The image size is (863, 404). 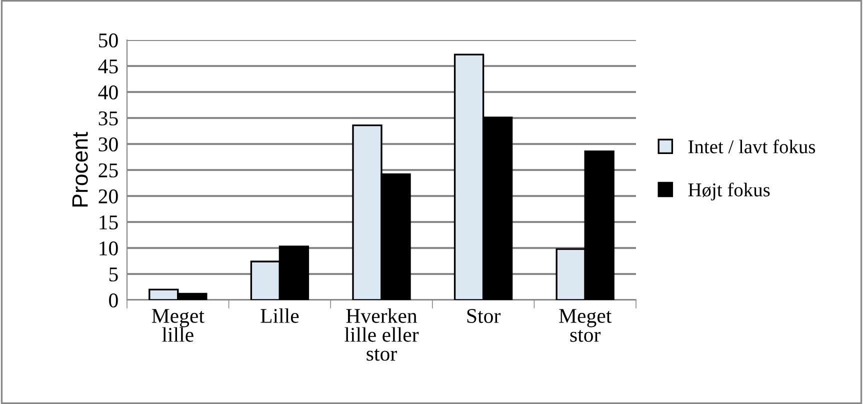 I want to click on x-tick-label: Meget stor, so click(x=585, y=325).